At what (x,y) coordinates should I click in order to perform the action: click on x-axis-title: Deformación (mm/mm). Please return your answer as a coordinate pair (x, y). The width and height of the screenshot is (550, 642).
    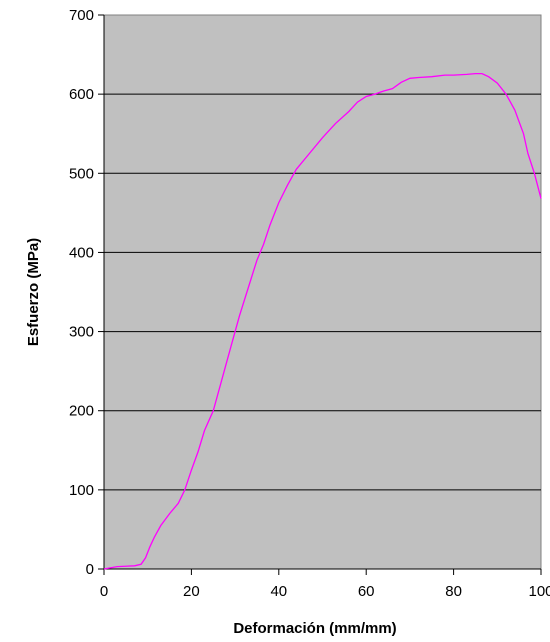
    Looking at the image, I should click on (314, 628).